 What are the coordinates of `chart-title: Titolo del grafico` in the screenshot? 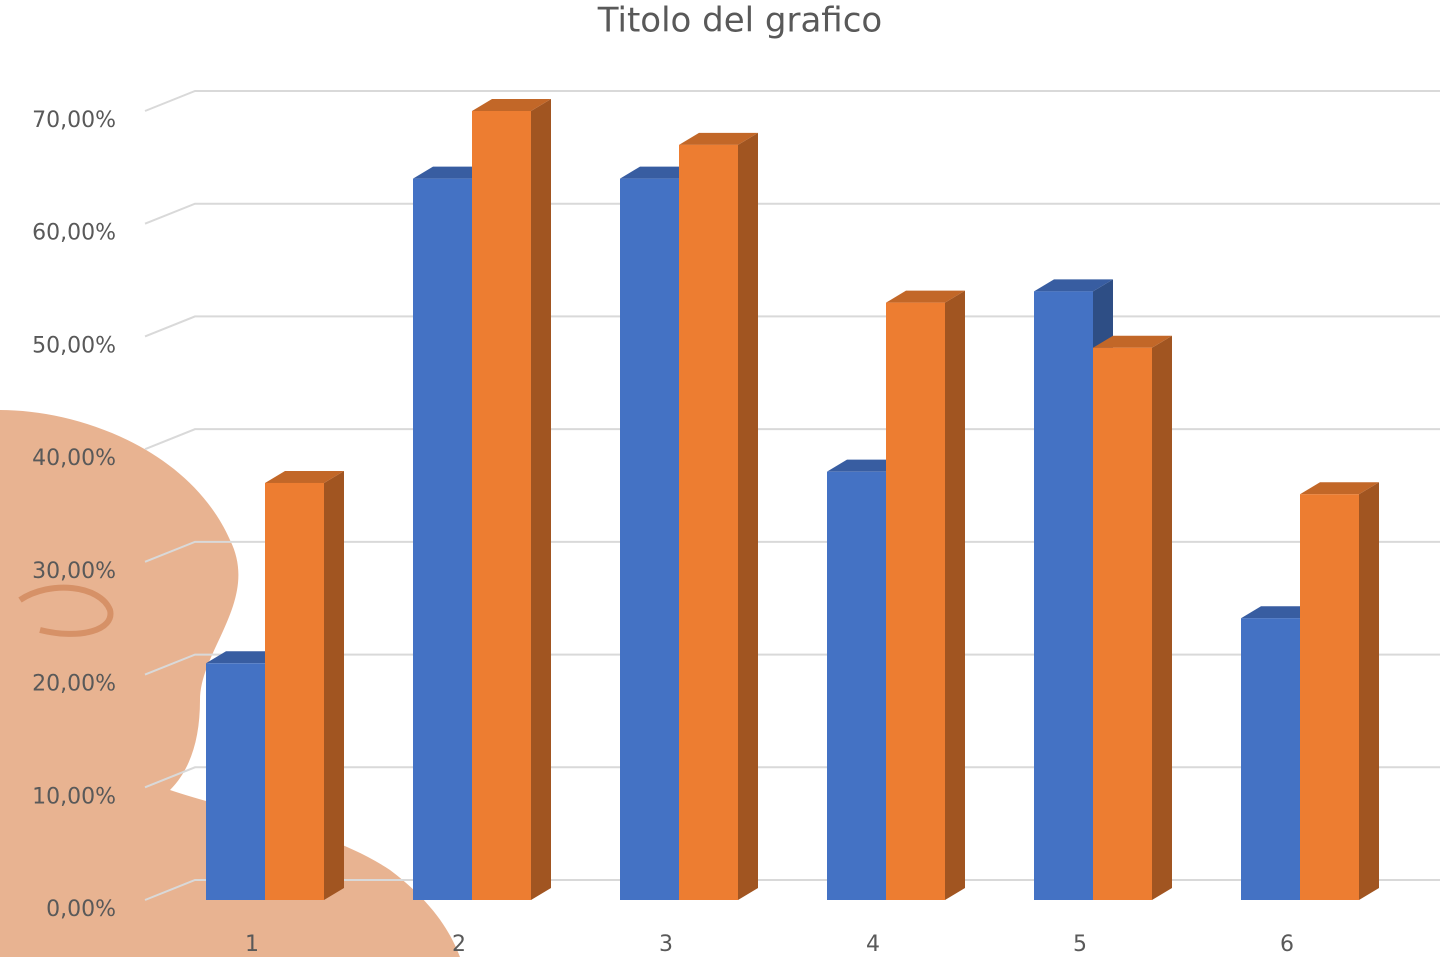 It's located at (739, 21).